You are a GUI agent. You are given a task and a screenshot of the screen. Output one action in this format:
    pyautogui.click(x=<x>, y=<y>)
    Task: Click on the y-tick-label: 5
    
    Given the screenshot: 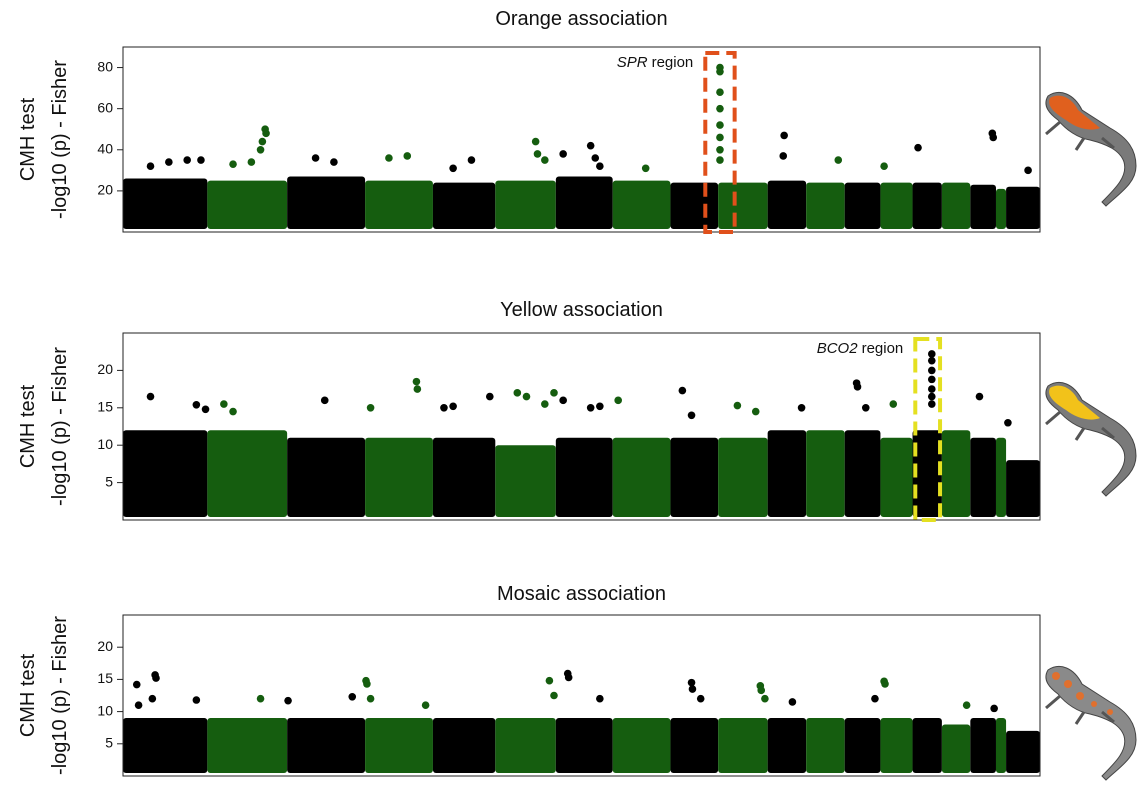 What is the action you would take?
    pyautogui.click(x=109, y=481)
    